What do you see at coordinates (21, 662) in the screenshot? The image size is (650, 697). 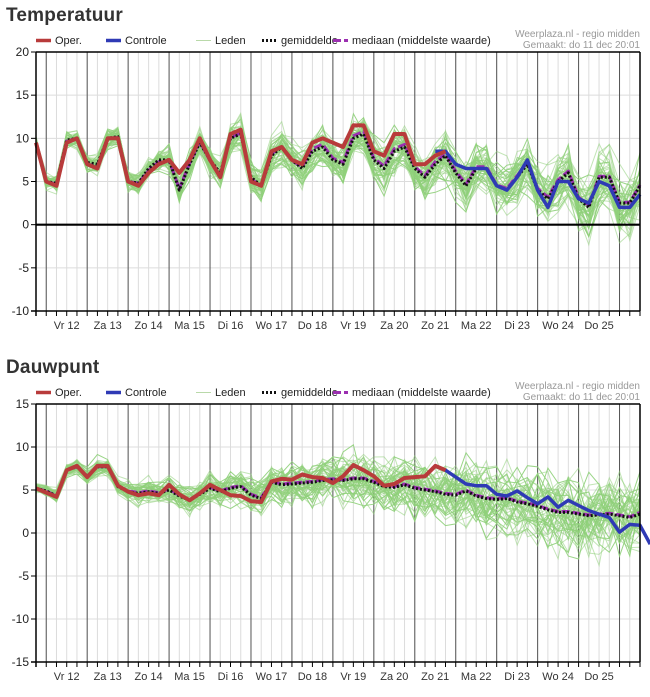 I see `y-tick-label: -15` at bounding box center [21, 662].